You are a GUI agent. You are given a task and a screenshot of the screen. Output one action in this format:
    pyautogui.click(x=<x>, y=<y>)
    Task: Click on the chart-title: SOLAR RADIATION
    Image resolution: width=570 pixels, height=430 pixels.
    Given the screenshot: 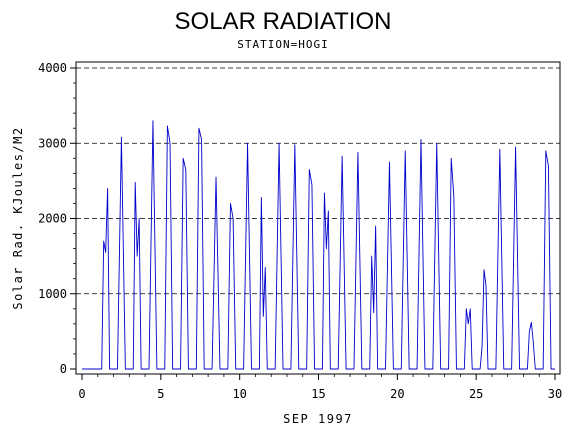 What is the action you would take?
    pyautogui.click(x=283, y=21)
    